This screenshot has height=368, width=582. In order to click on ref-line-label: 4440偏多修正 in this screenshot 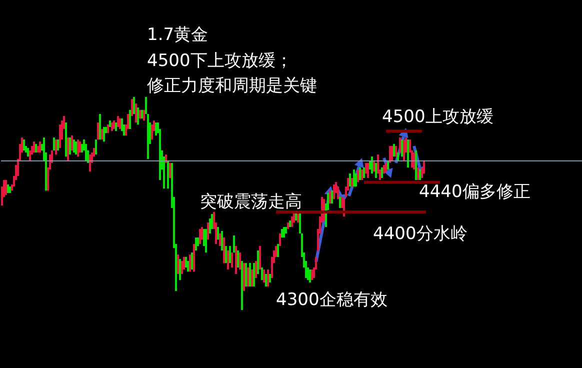, I will do `click(474, 192)`.